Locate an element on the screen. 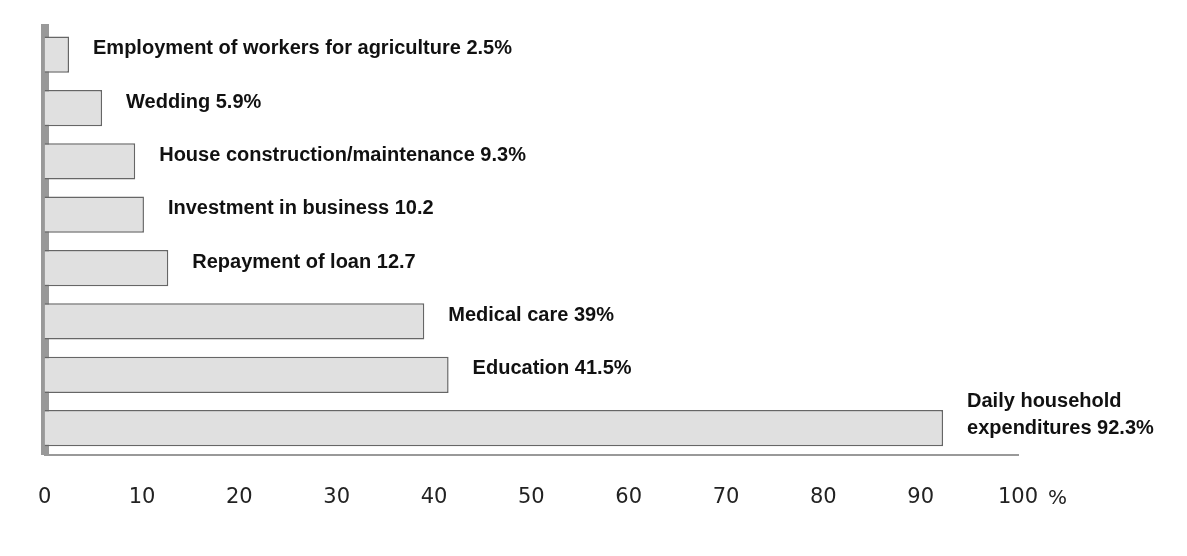  x-tick-label: 100 is located at coordinates (1018, 495).